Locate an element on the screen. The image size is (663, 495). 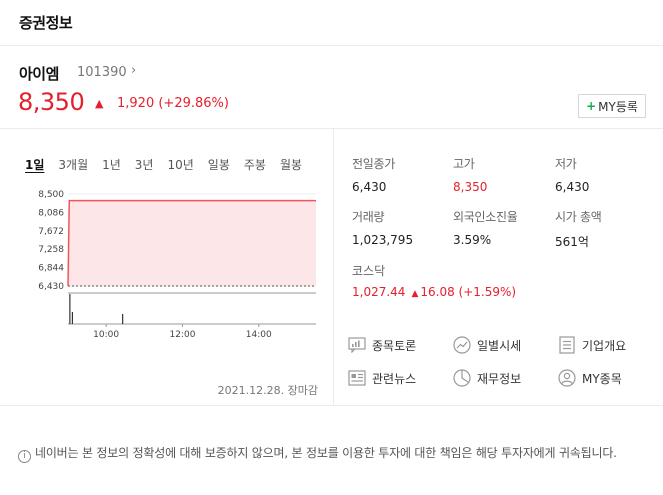
pie-chart-icon is located at coordinates (462, 378).